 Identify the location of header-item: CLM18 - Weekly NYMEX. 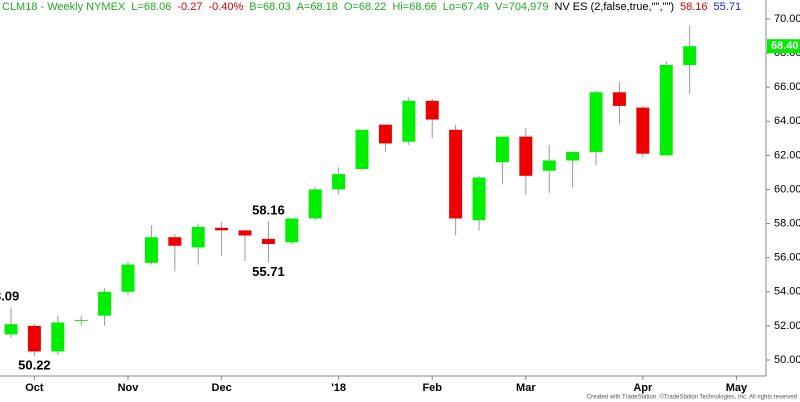
(64, 7).